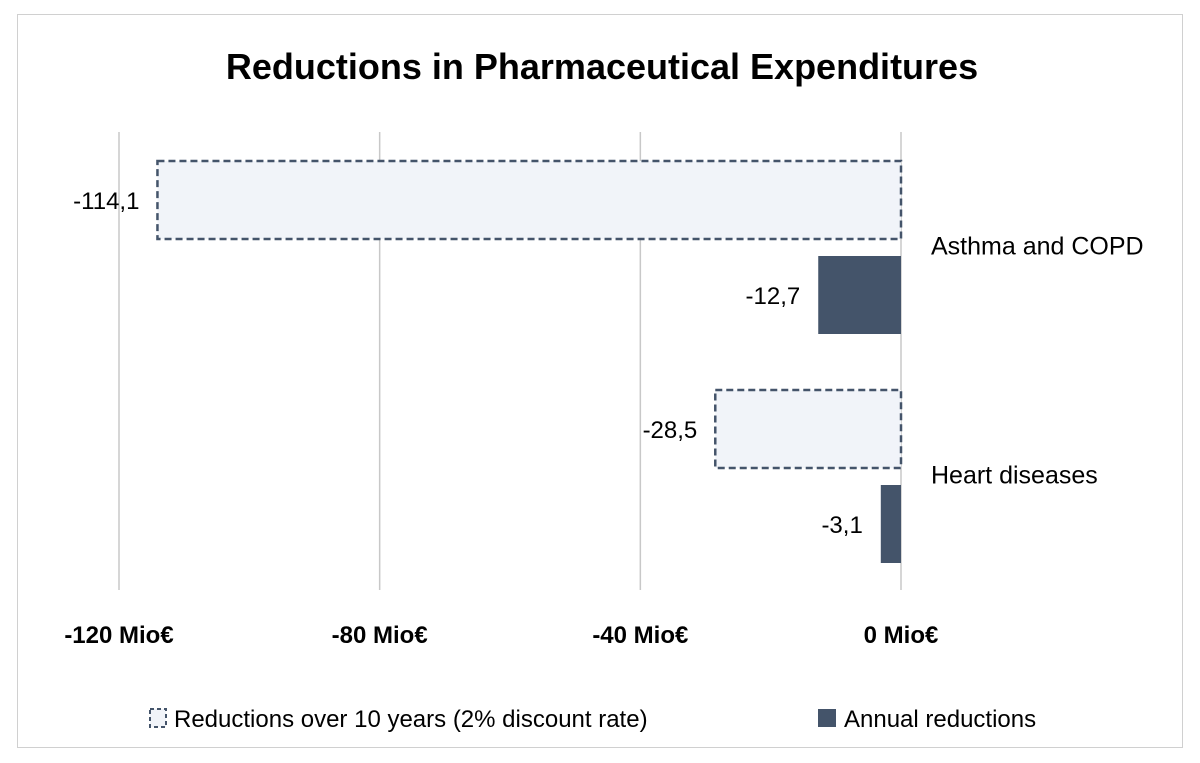 The image size is (1200, 763). Describe the element at coordinates (827, 718) in the screenshot. I see `legend-swatch-annual-reductions` at that location.